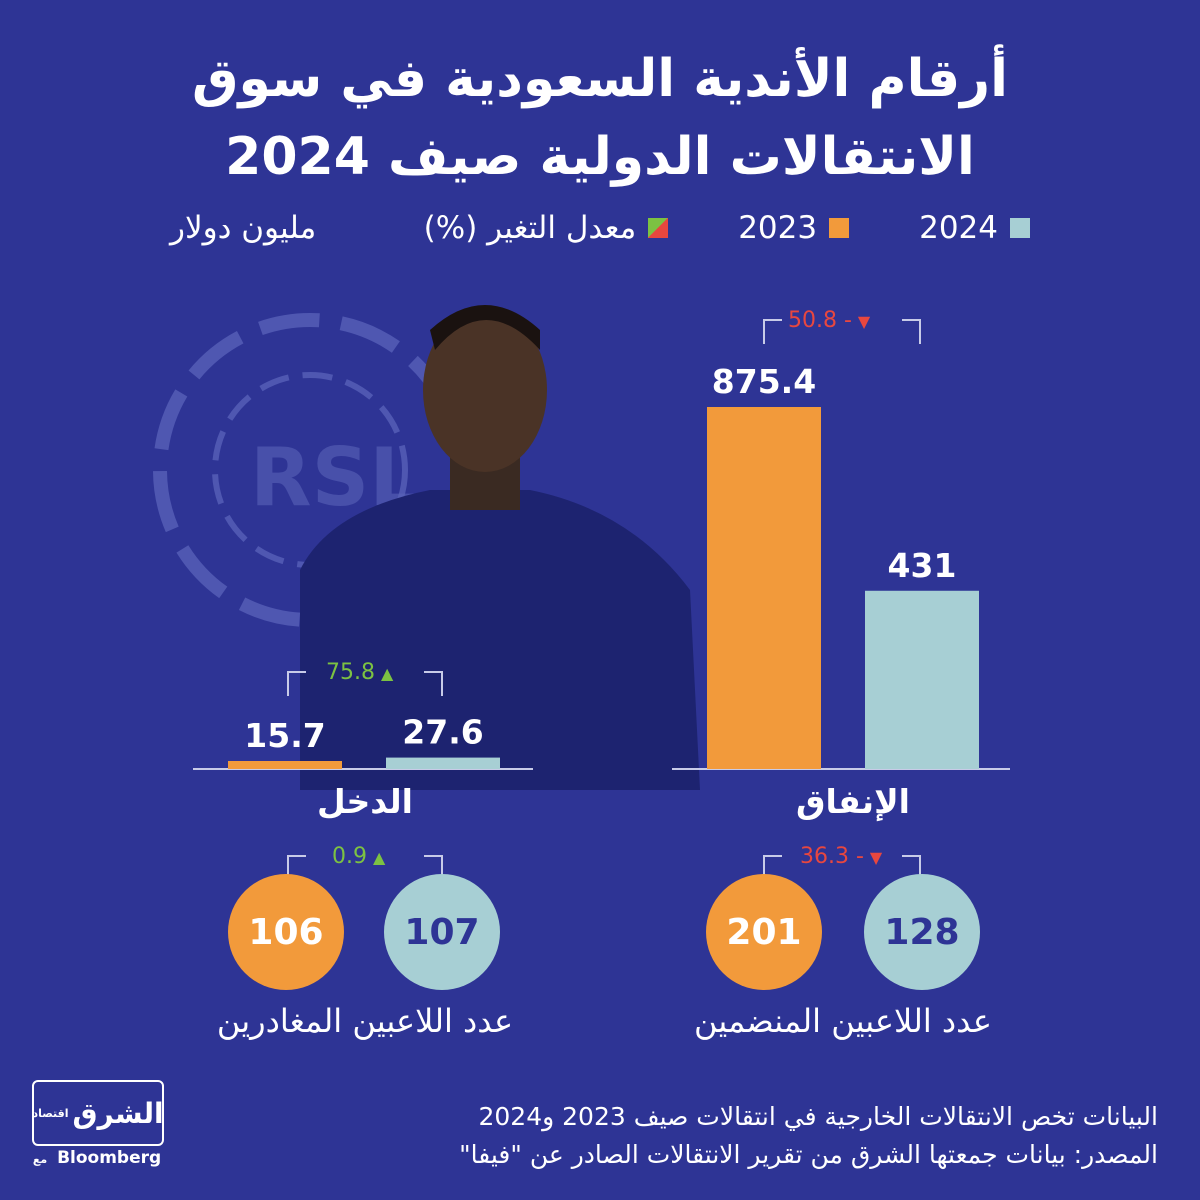  Describe the element at coordinates (109, 1158) in the screenshot. I see `logo-partner-name: Bloomberg` at that location.